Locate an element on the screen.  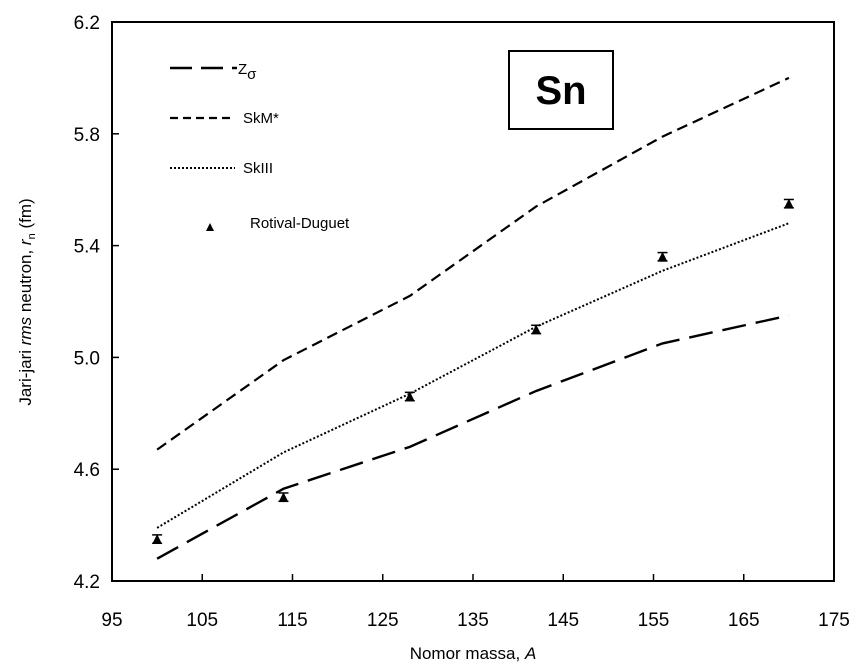
y-tick-label: 4.6 is located at coordinates (87, 470).